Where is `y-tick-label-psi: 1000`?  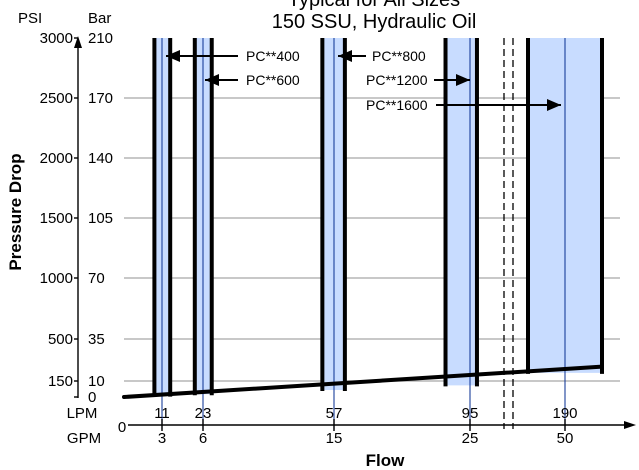 y-tick-label-psi: 1000 is located at coordinates (56, 278).